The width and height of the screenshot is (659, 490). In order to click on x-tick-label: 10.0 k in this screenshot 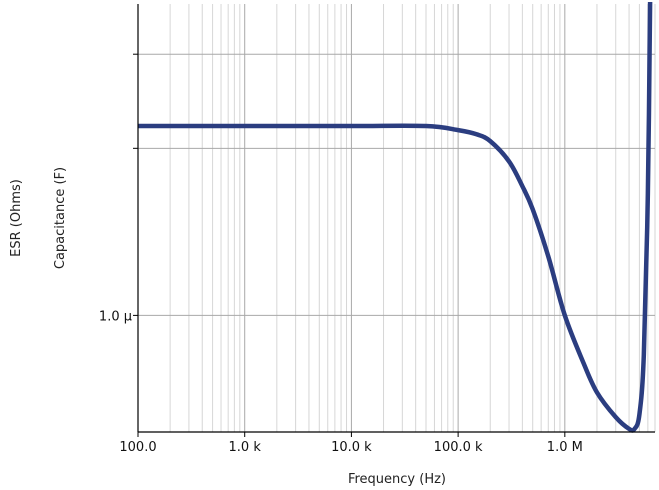, I will do `click(351, 447)`.